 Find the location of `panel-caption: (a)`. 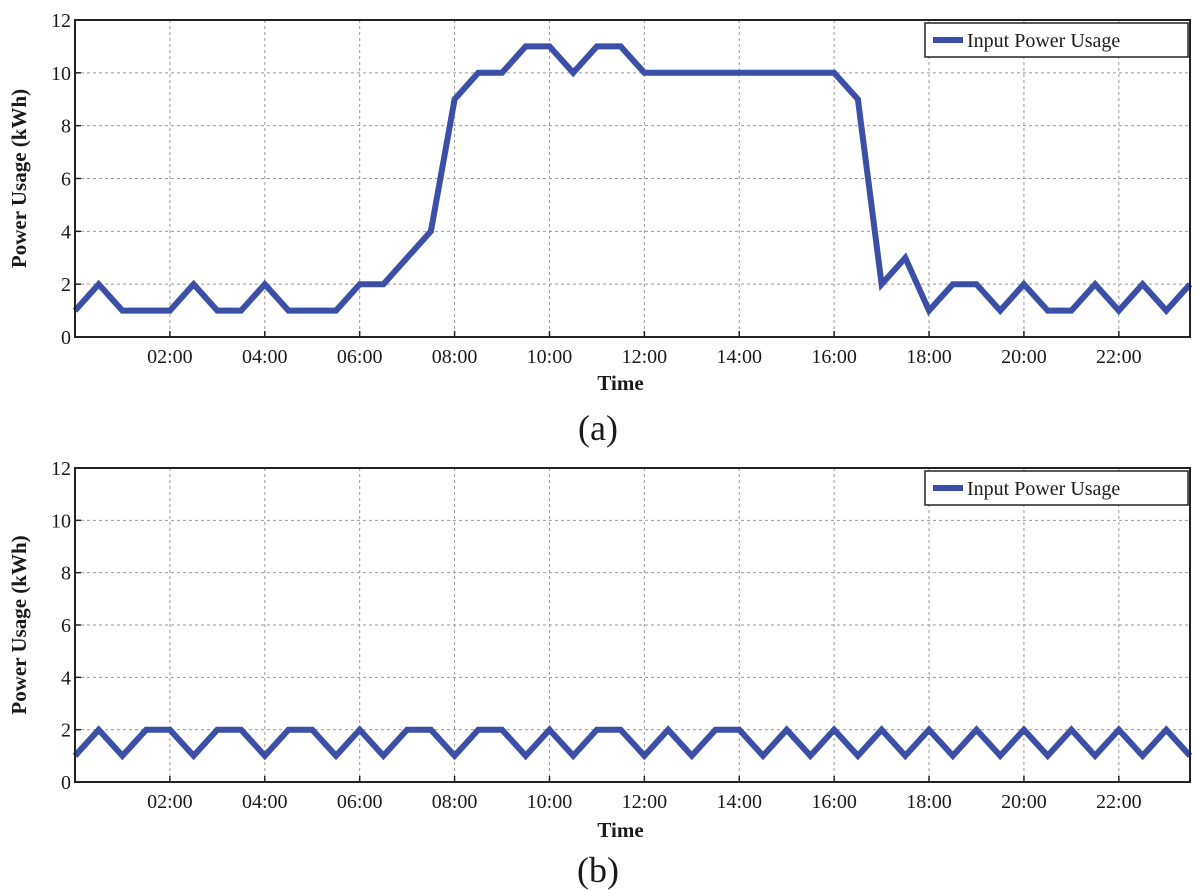

panel-caption: (a) is located at coordinates (598, 428).